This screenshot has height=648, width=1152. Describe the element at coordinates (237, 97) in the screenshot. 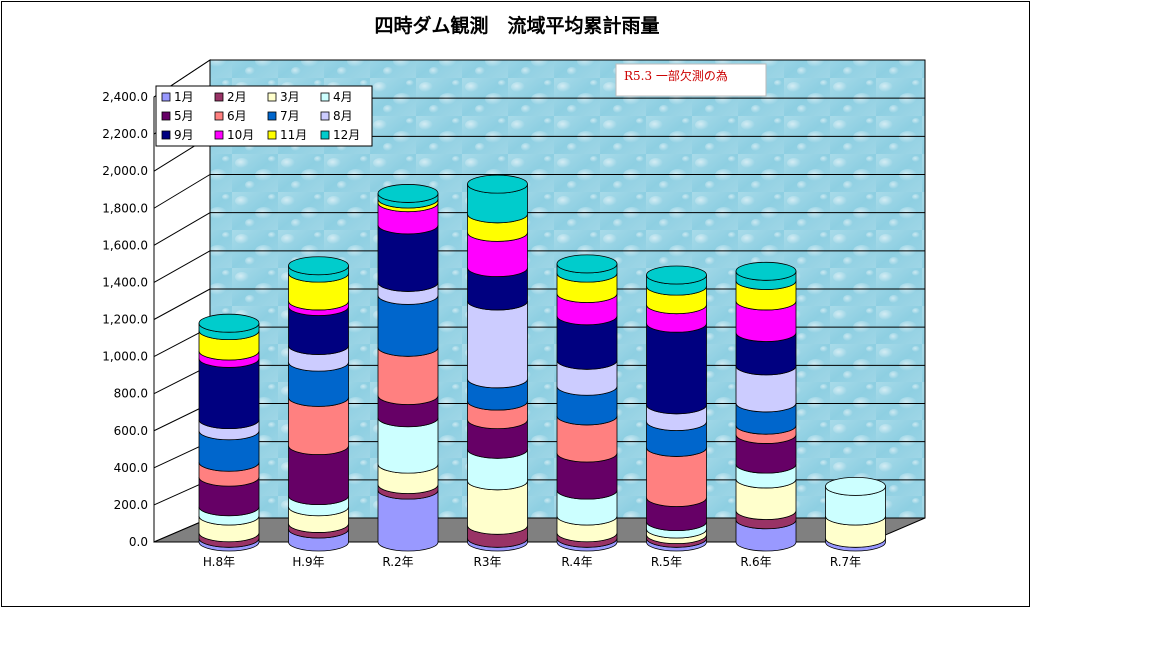

I see `legend-label: 2月` at that location.